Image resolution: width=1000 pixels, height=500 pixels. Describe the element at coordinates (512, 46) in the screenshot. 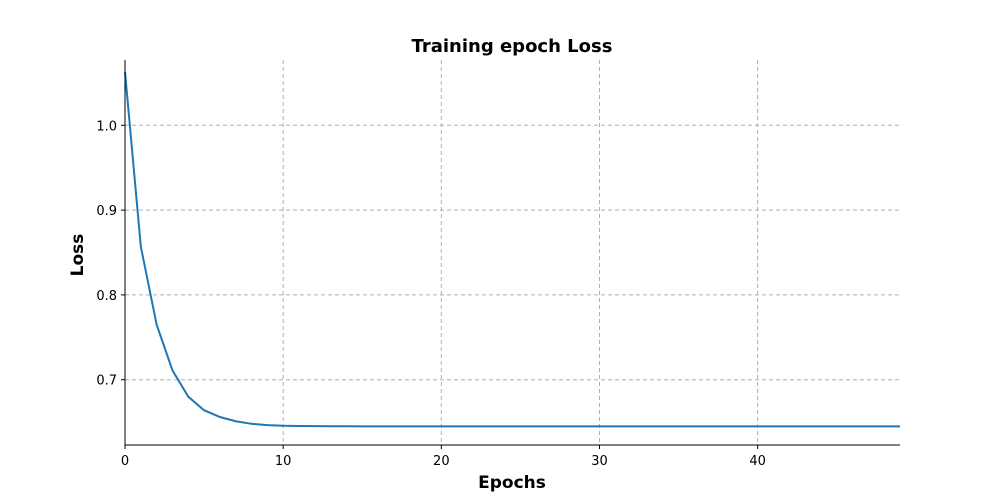

I see `chart-title: Training epoch Loss` at that location.